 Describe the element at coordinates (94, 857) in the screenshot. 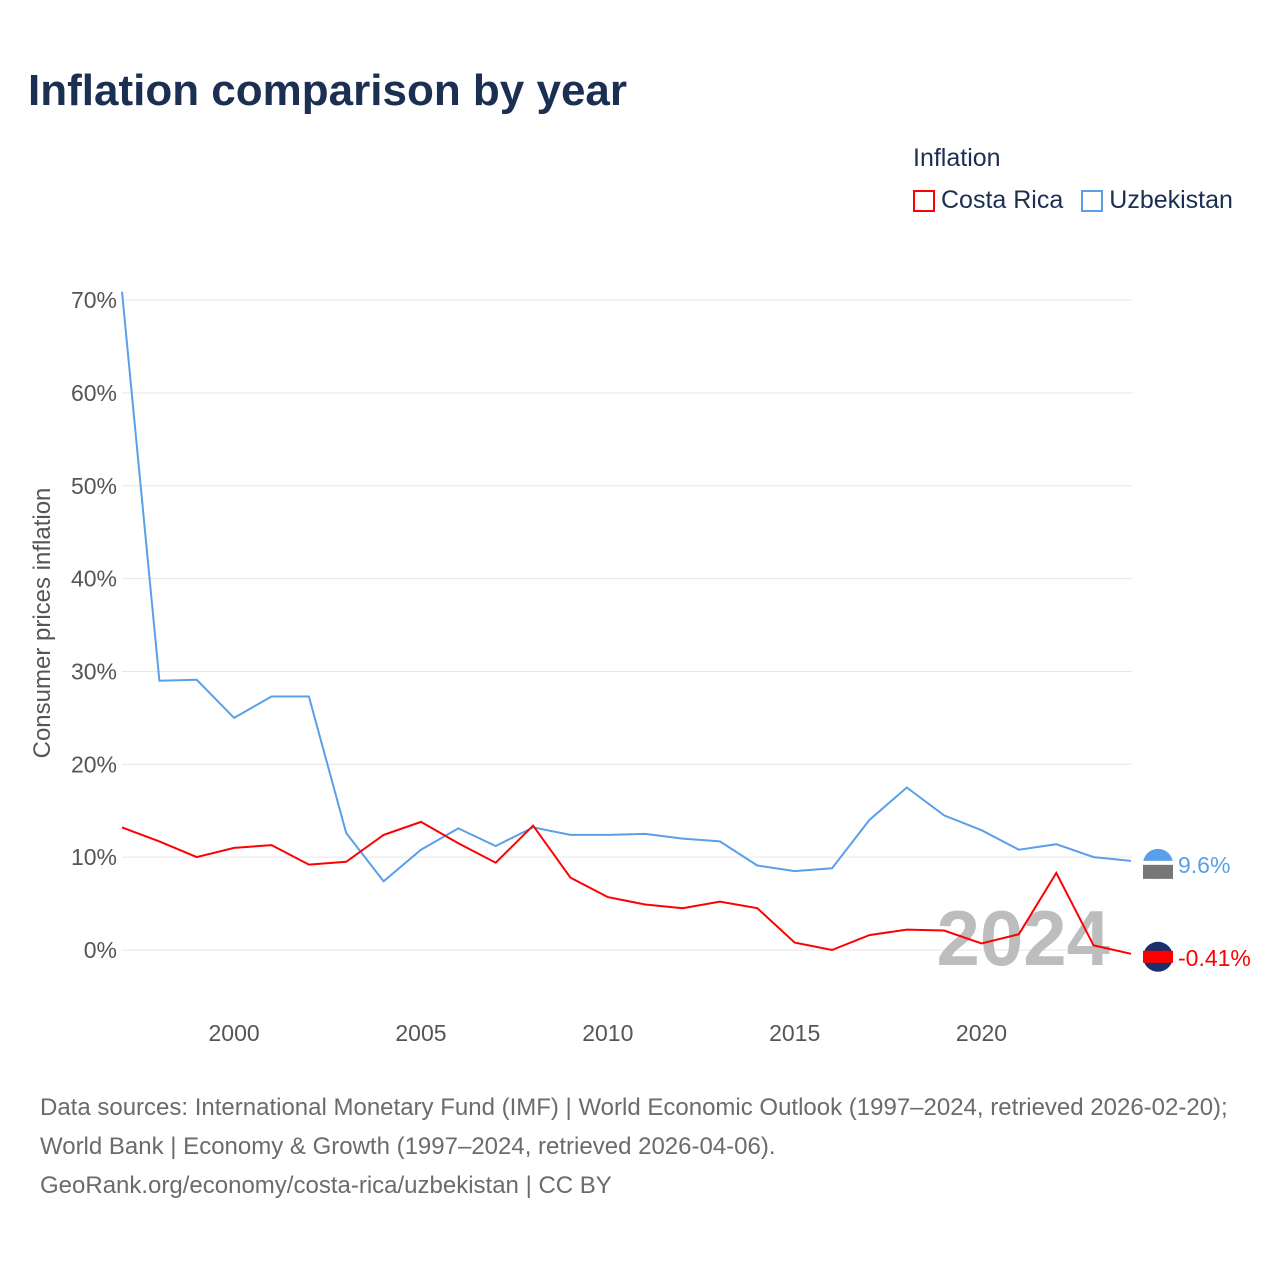

I see `y-tick-label: 10%` at that location.